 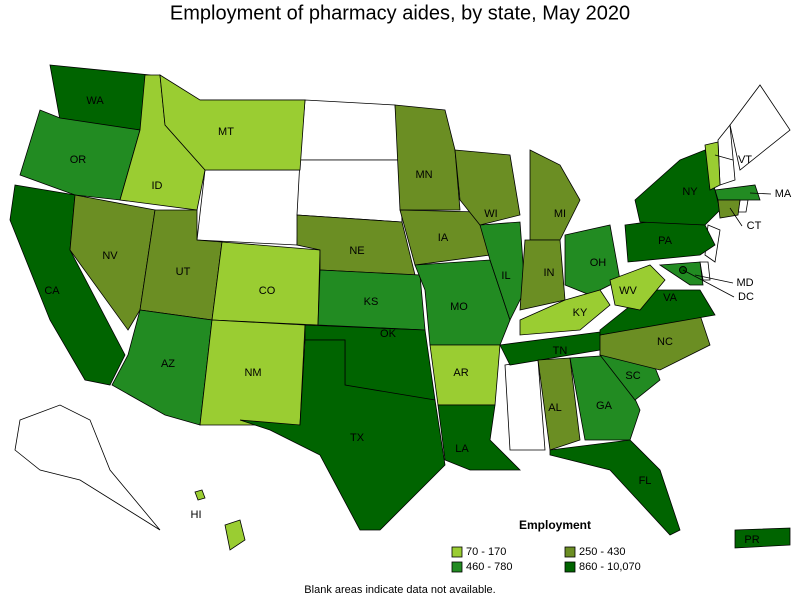 What do you see at coordinates (690, 192) in the screenshot?
I see `state-label: NY` at bounding box center [690, 192].